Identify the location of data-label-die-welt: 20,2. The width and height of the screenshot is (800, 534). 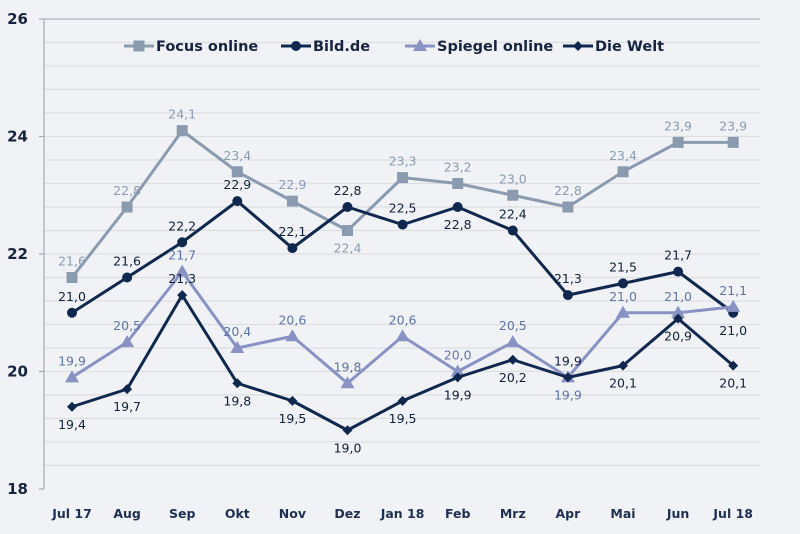
(513, 377).